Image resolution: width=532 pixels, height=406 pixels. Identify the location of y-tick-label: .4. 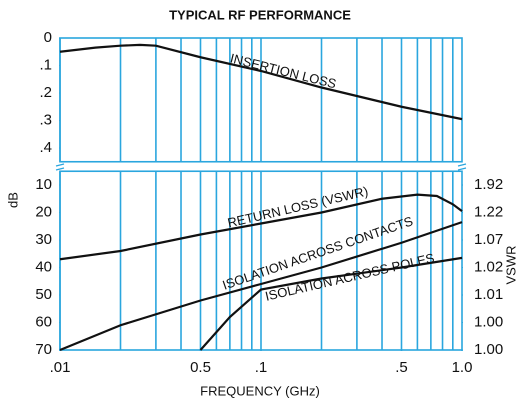
(45, 147).